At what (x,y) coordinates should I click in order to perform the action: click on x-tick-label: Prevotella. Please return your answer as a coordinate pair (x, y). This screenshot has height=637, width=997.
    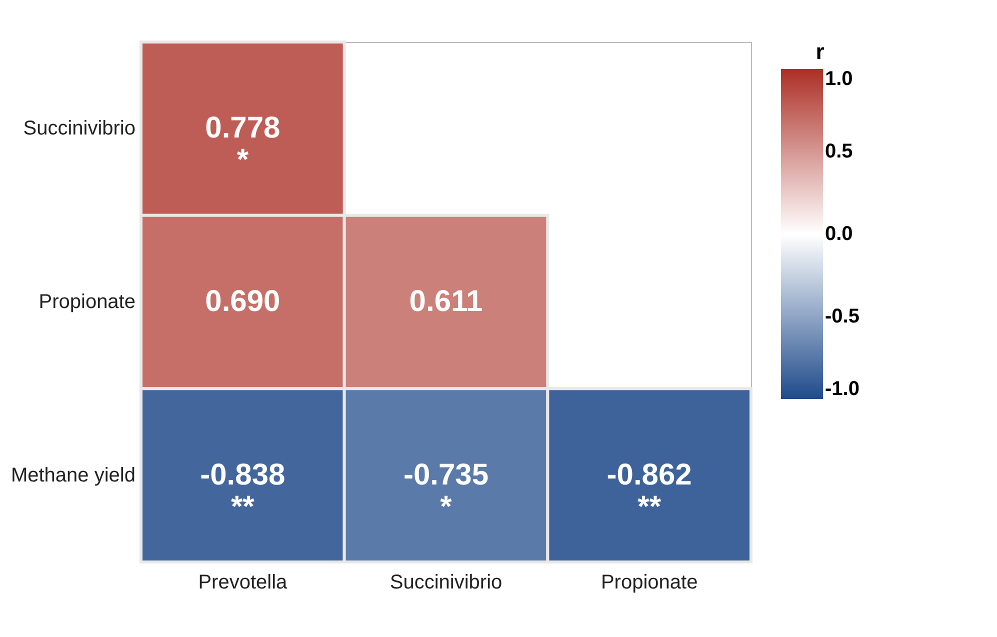
    Looking at the image, I should click on (243, 583).